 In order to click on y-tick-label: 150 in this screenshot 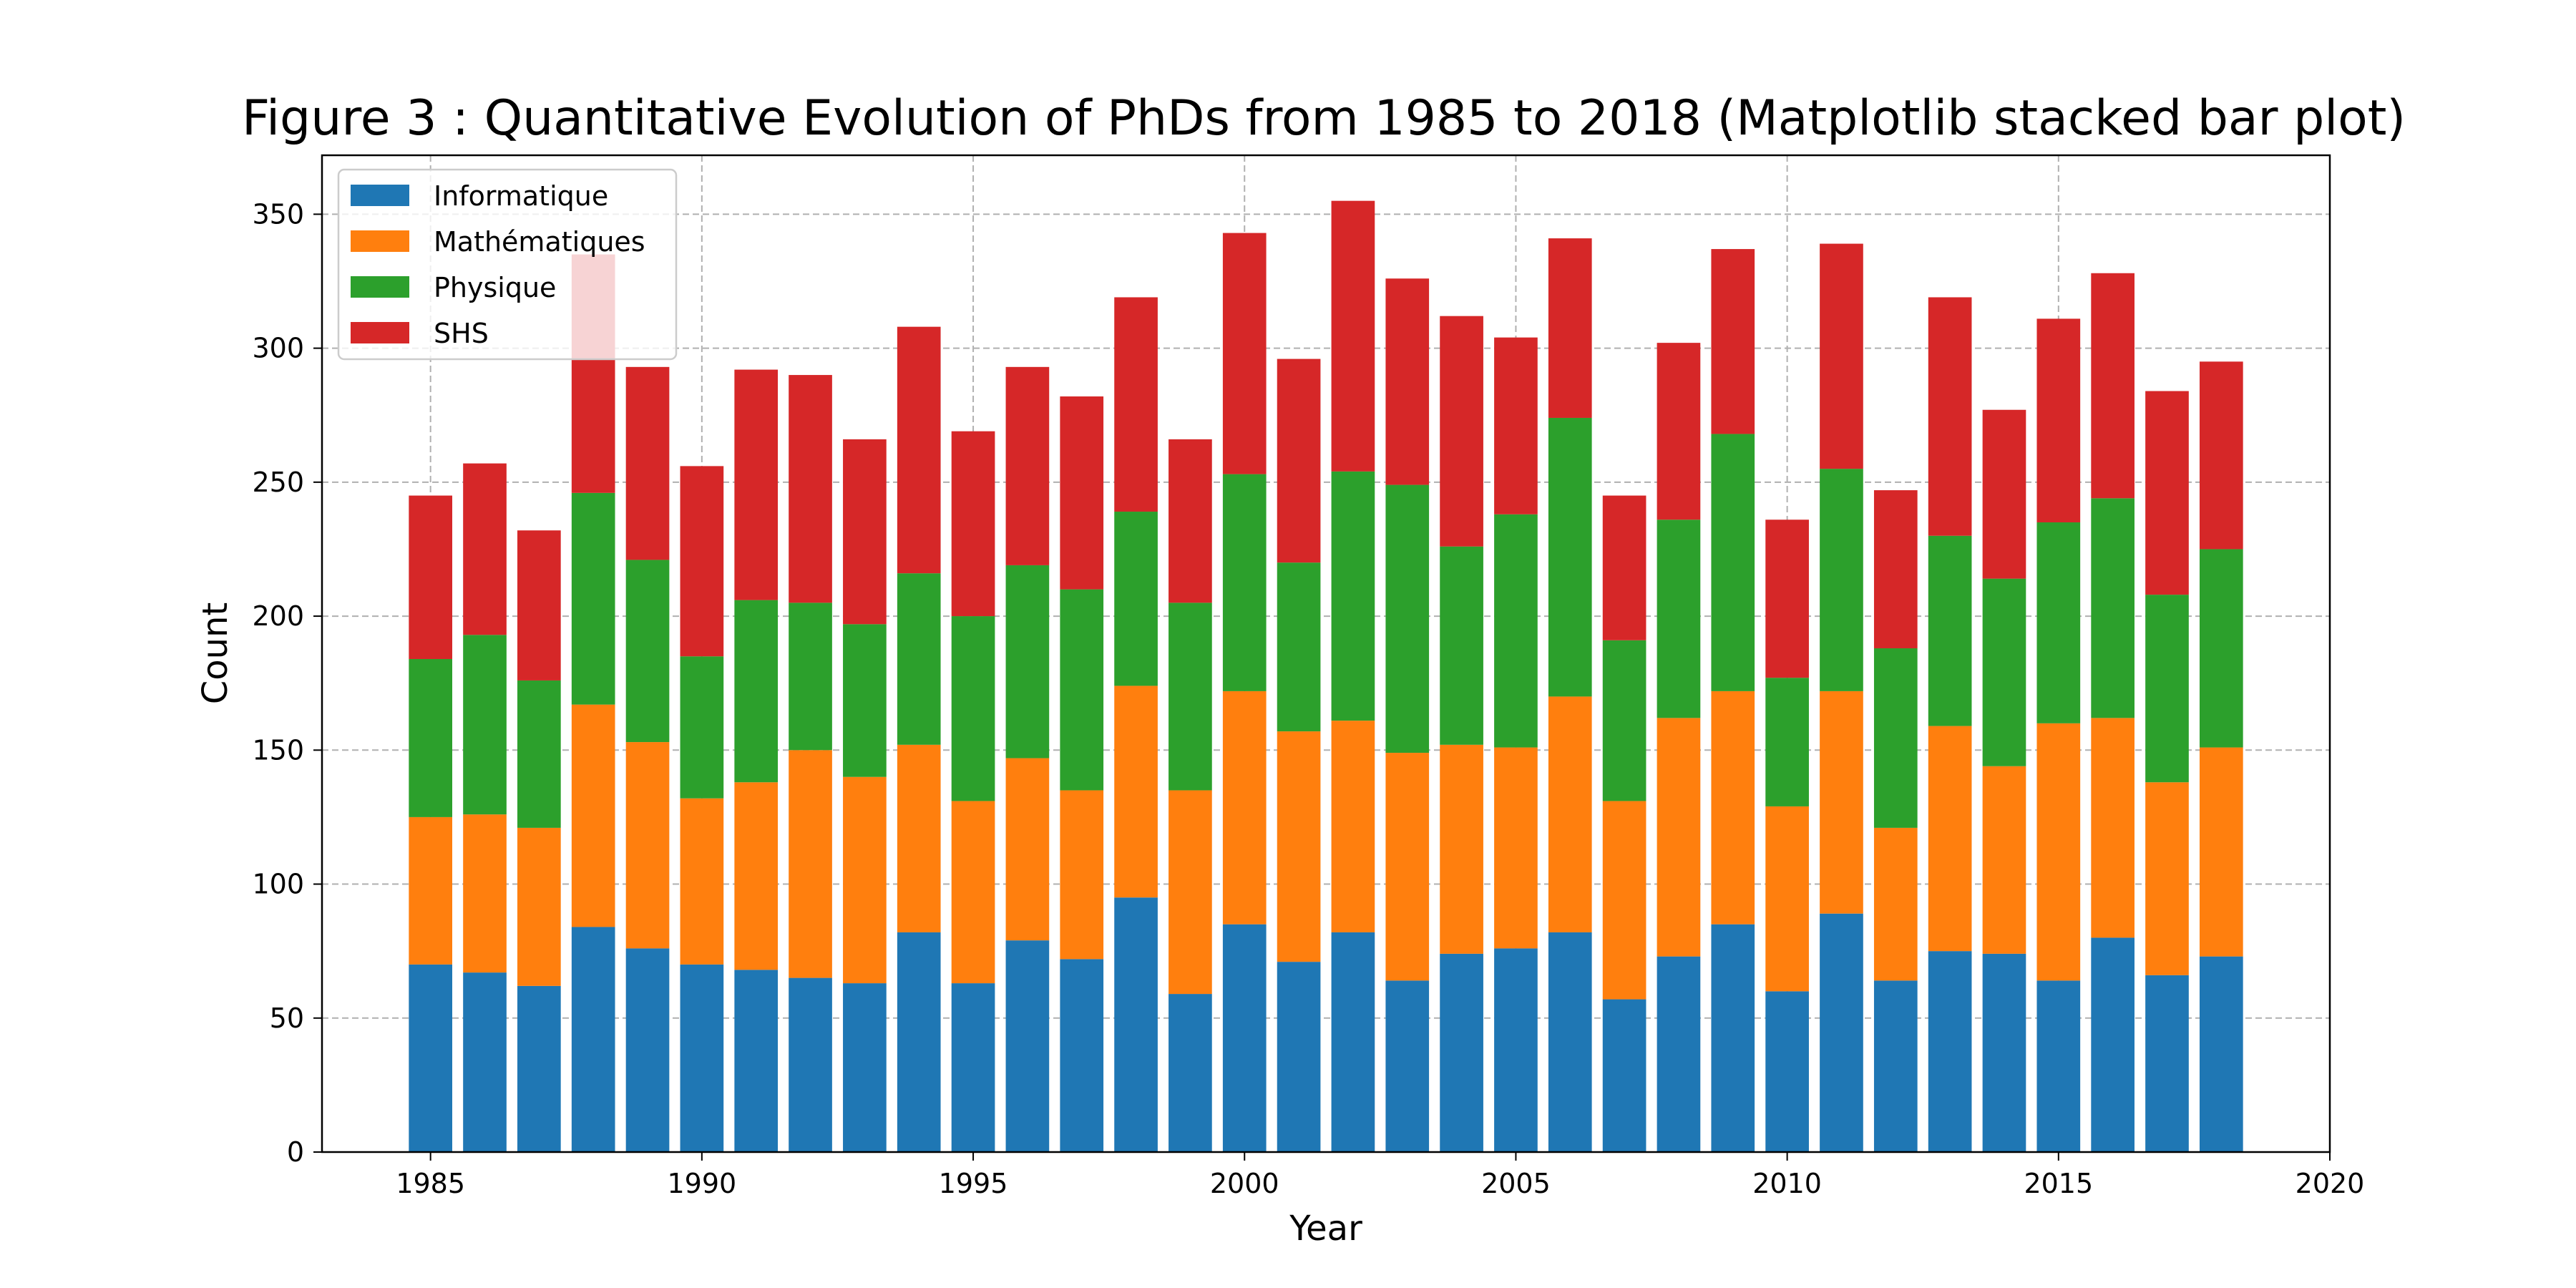, I will do `click(278, 750)`.